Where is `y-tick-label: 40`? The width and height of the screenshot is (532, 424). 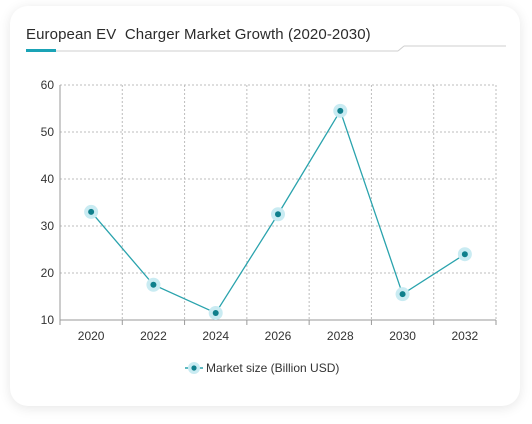 y-tick-label: 40 is located at coordinates (48, 179).